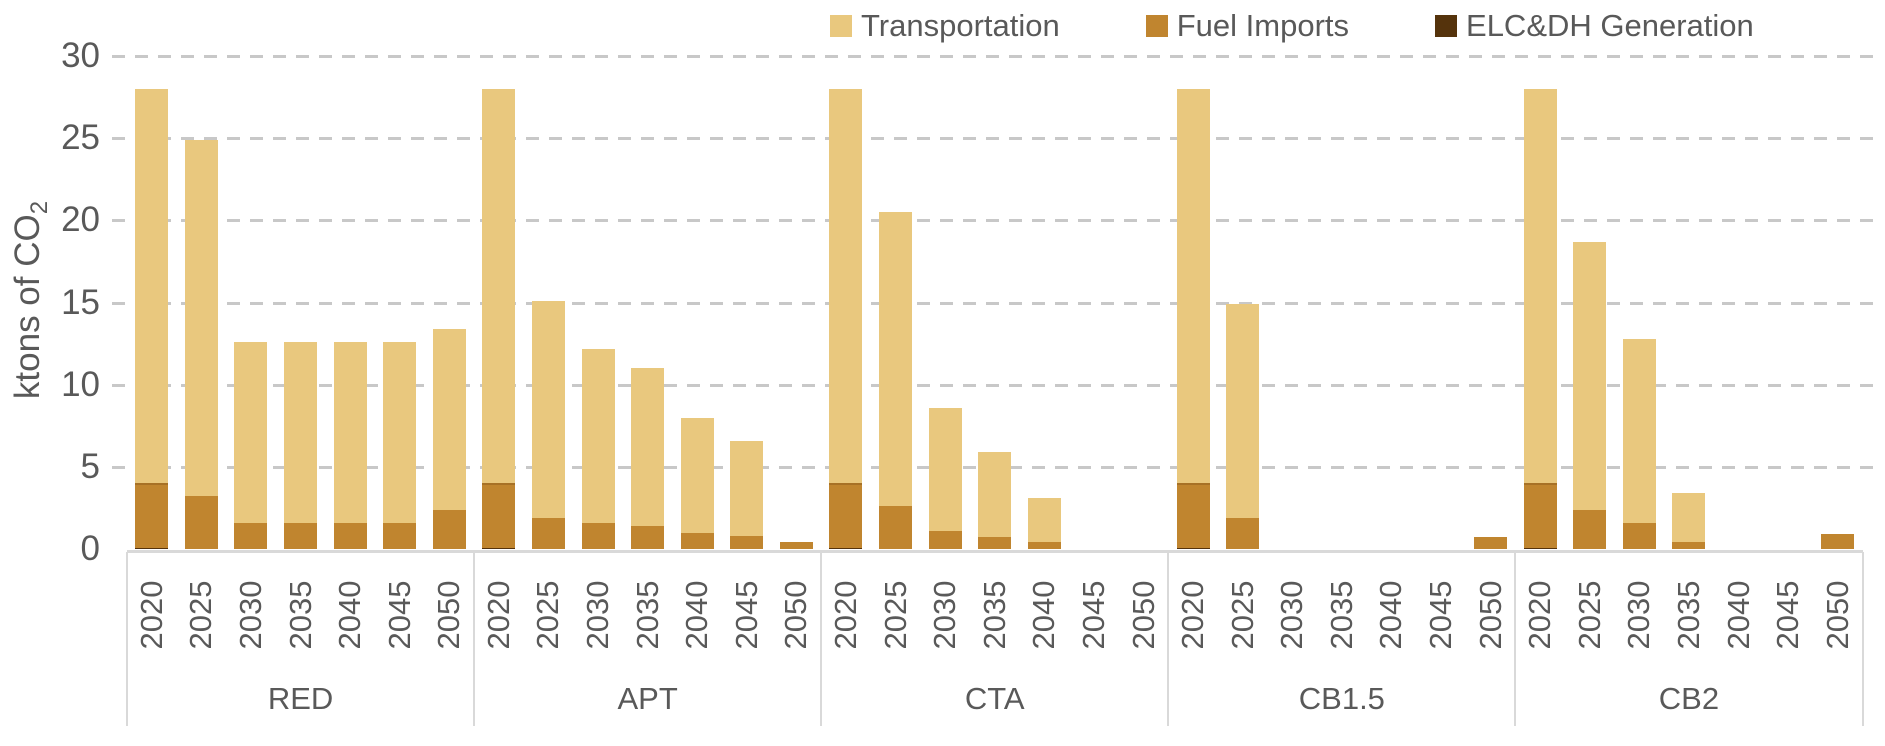 Image resolution: width=1885 pixels, height=746 pixels. What do you see at coordinates (1263, 25) in the screenshot?
I see `legend-label: Fuel Imports` at bounding box center [1263, 25].